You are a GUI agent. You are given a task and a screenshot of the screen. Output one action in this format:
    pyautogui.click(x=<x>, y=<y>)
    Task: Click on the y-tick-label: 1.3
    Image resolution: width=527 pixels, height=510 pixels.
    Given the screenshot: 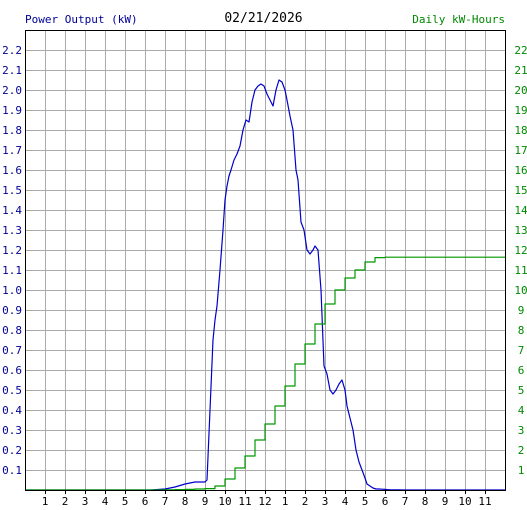 What is the action you would take?
    pyautogui.click(x=12, y=230)
    